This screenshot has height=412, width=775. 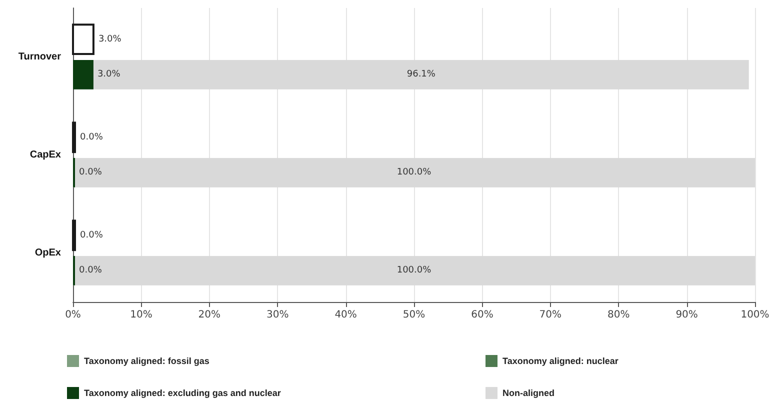 What do you see at coordinates (209, 315) in the screenshot?
I see `x-tick-label: 20%` at bounding box center [209, 315].